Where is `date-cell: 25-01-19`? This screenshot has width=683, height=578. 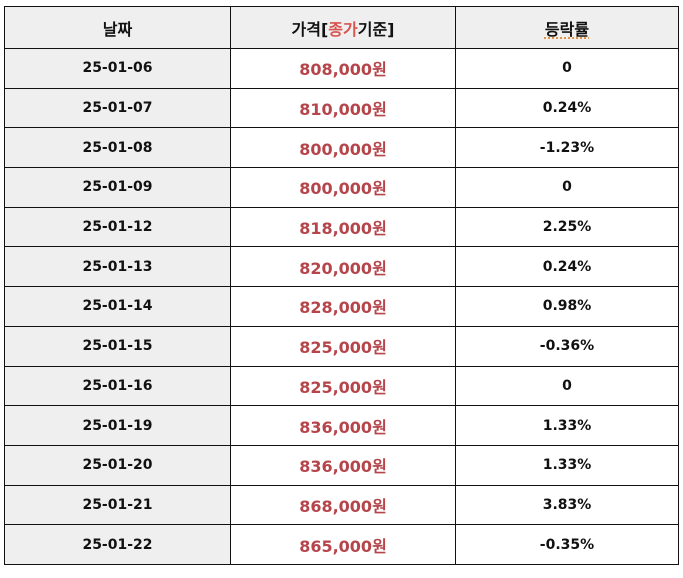 date-cell: 25-01-19 is located at coordinates (117, 425).